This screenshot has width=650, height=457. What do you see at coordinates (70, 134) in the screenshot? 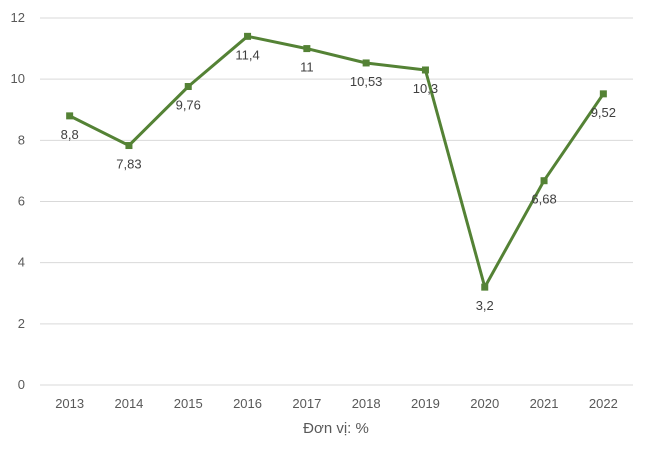
I see `data-label: 8,8` at bounding box center [70, 134].